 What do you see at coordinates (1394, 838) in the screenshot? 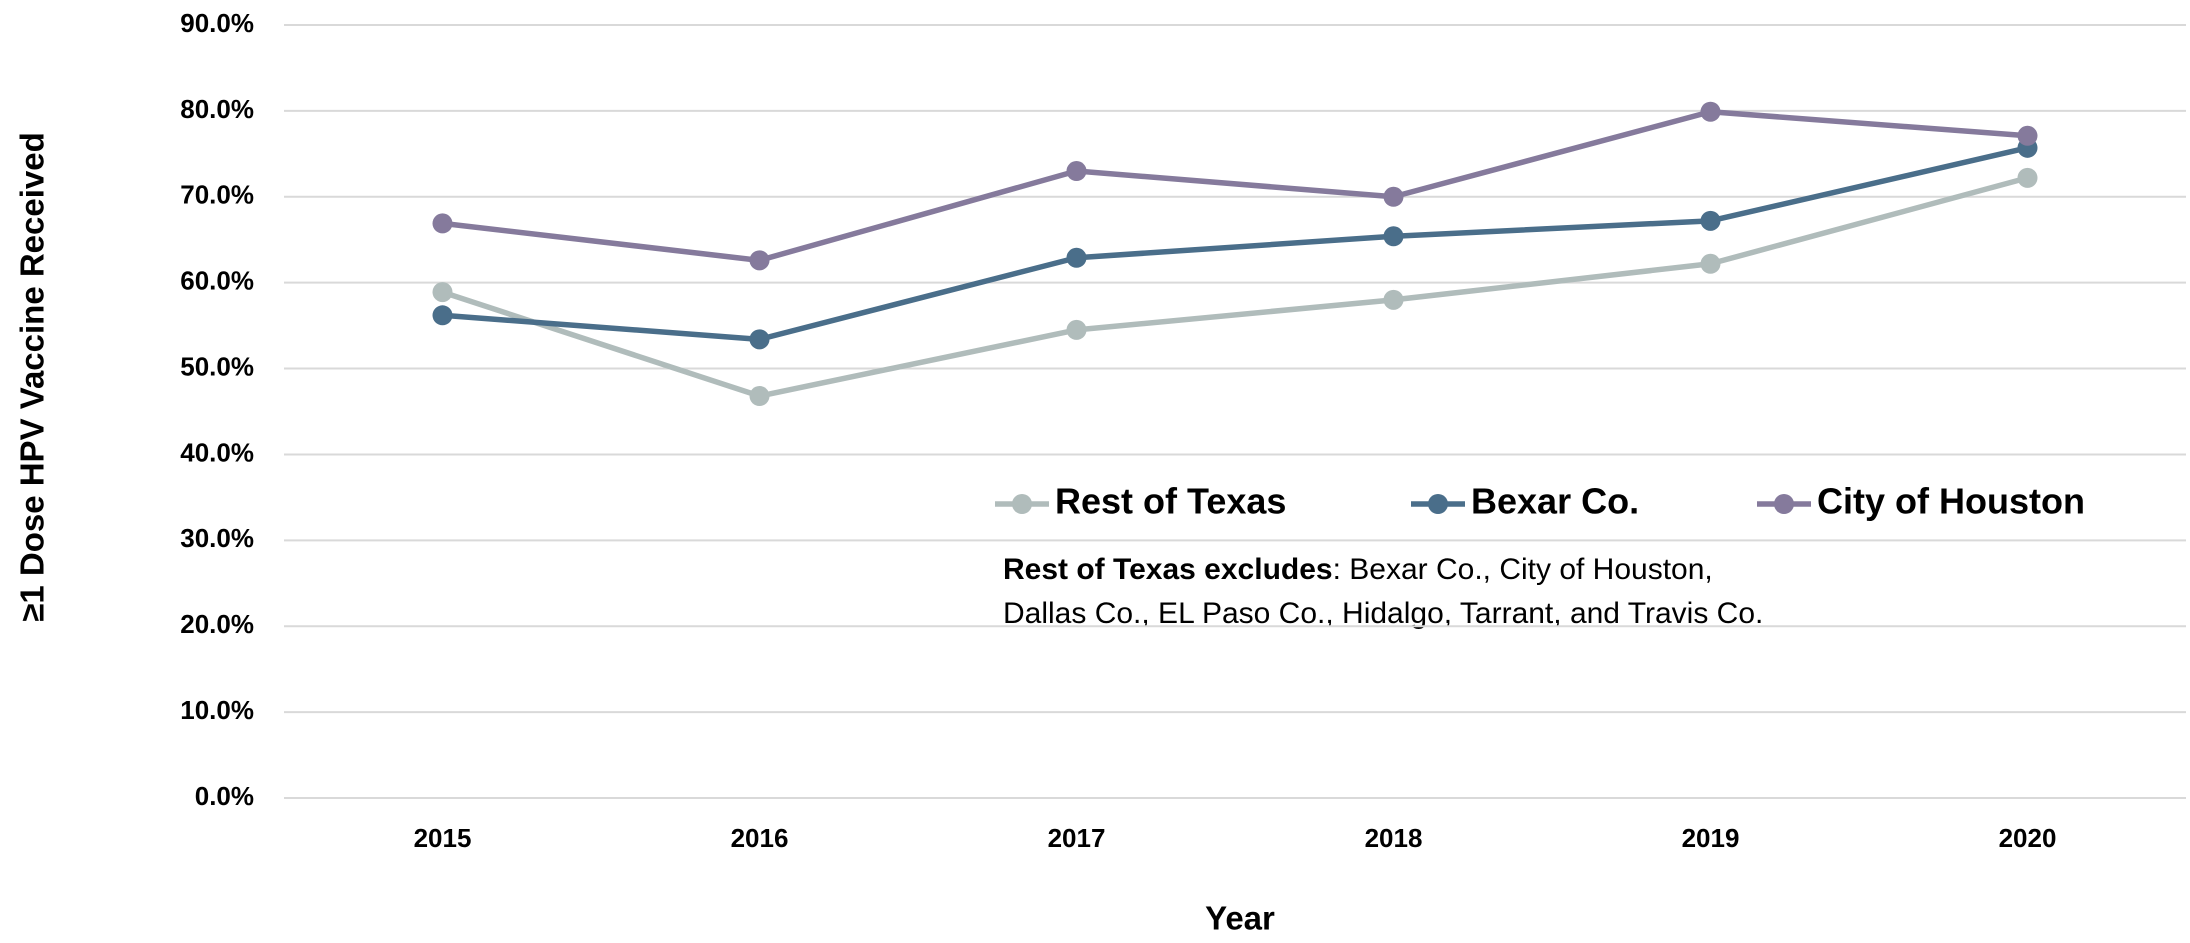
I see `x-tick-label: 2018` at bounding box center [1394, 838].